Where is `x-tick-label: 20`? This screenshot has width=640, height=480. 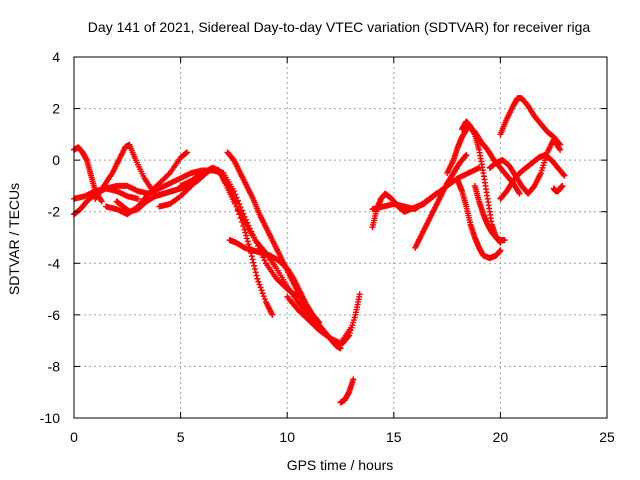 x-tick-label: 20 is located at coordinates (501, 437).